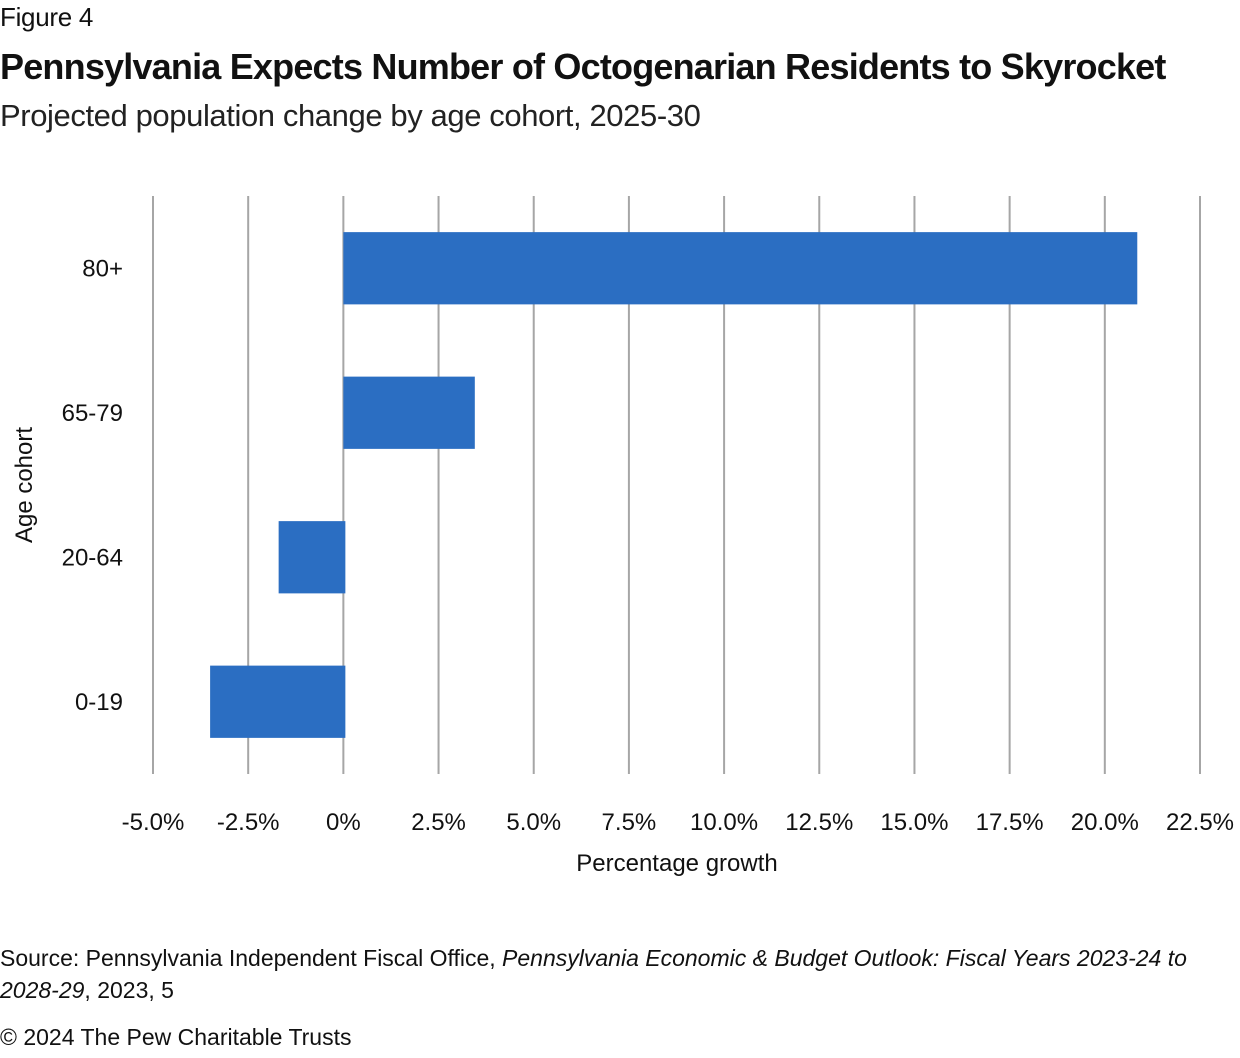 The image size is (1240, 1058). Describe the element at coordinates (629, 822) in the screenshot. I see `x-tick-label: 7.5%` at that location.